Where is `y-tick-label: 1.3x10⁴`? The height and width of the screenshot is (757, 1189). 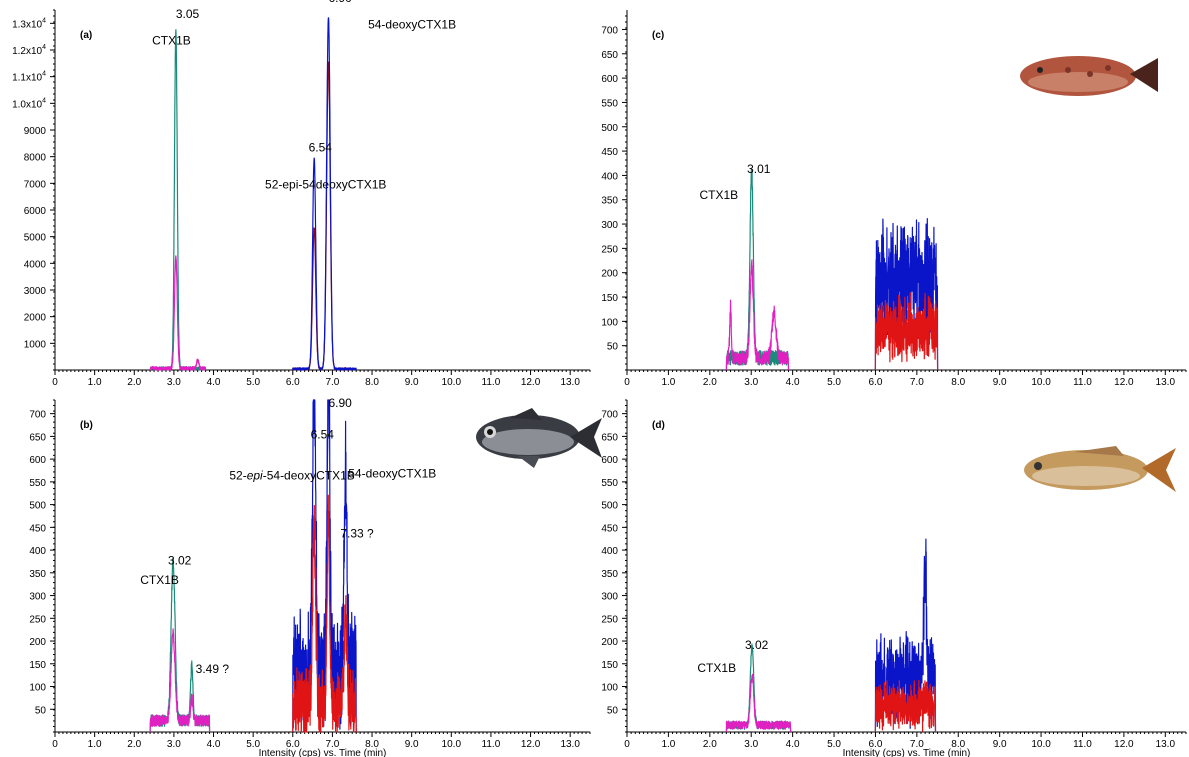 y-tick-label: 1.3x10⁴ is located at coordinates (29, 23).